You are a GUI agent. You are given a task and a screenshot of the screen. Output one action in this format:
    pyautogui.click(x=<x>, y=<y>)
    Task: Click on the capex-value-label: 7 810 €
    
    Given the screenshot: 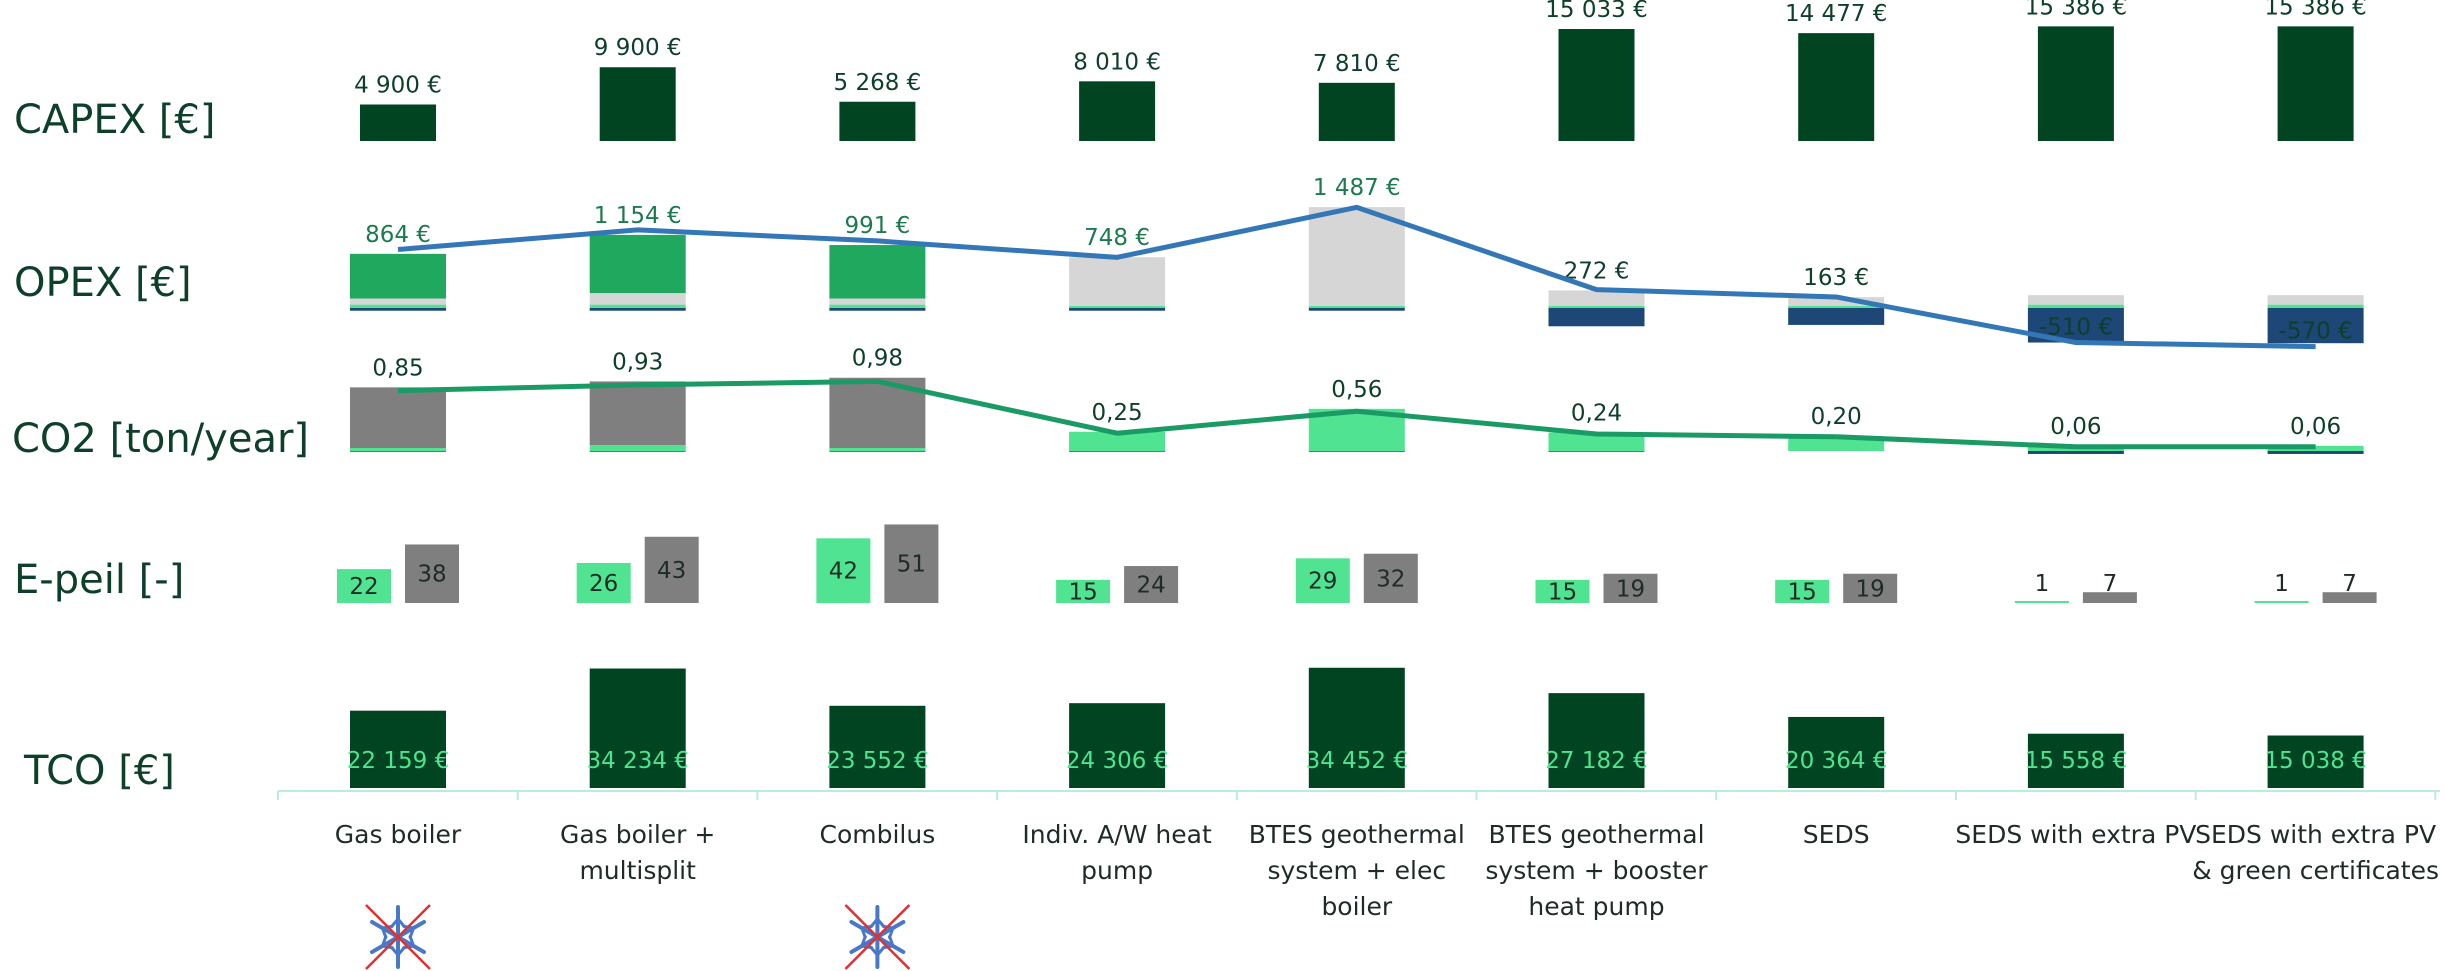 What is the action you would take?
    pyautogui.click(x=1357, y=64)
    